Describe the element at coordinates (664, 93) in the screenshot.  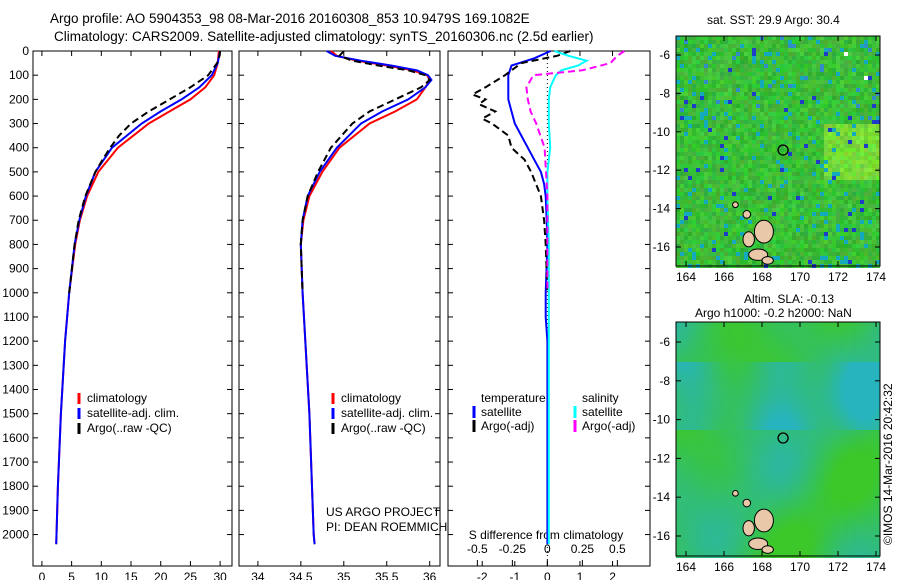
I see `lat-tick-label: -8` at that location.